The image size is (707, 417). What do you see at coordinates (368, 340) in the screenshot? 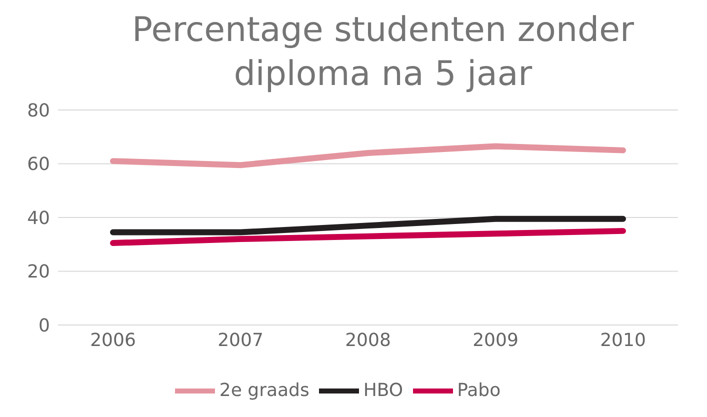
I see `x-tick-label: 2008` at bounding box center [368, 340].